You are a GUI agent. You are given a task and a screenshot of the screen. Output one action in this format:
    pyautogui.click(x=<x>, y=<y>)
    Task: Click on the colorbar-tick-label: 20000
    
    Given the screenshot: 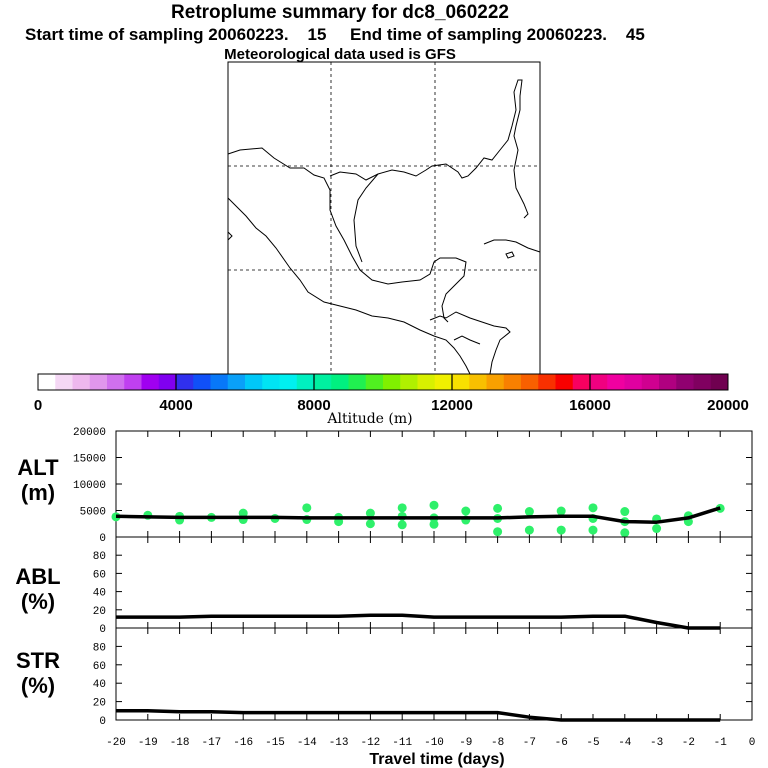 What is the action you would take?
    pyautogui.click(x=728, y=405)
    